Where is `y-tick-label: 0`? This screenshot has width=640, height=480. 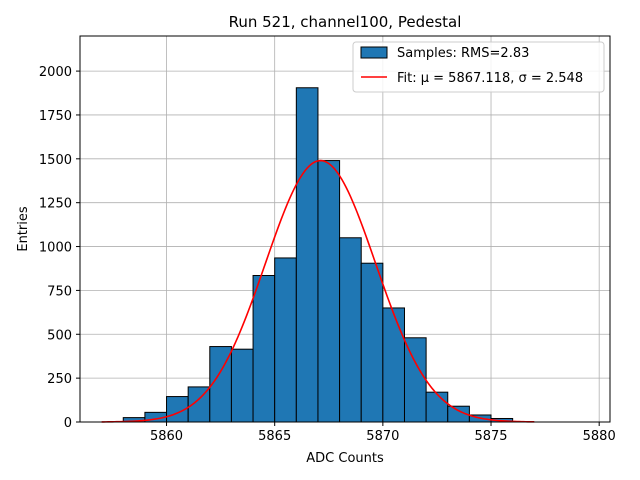 y-tick-label: 0 is located at coordinates (68, 423).